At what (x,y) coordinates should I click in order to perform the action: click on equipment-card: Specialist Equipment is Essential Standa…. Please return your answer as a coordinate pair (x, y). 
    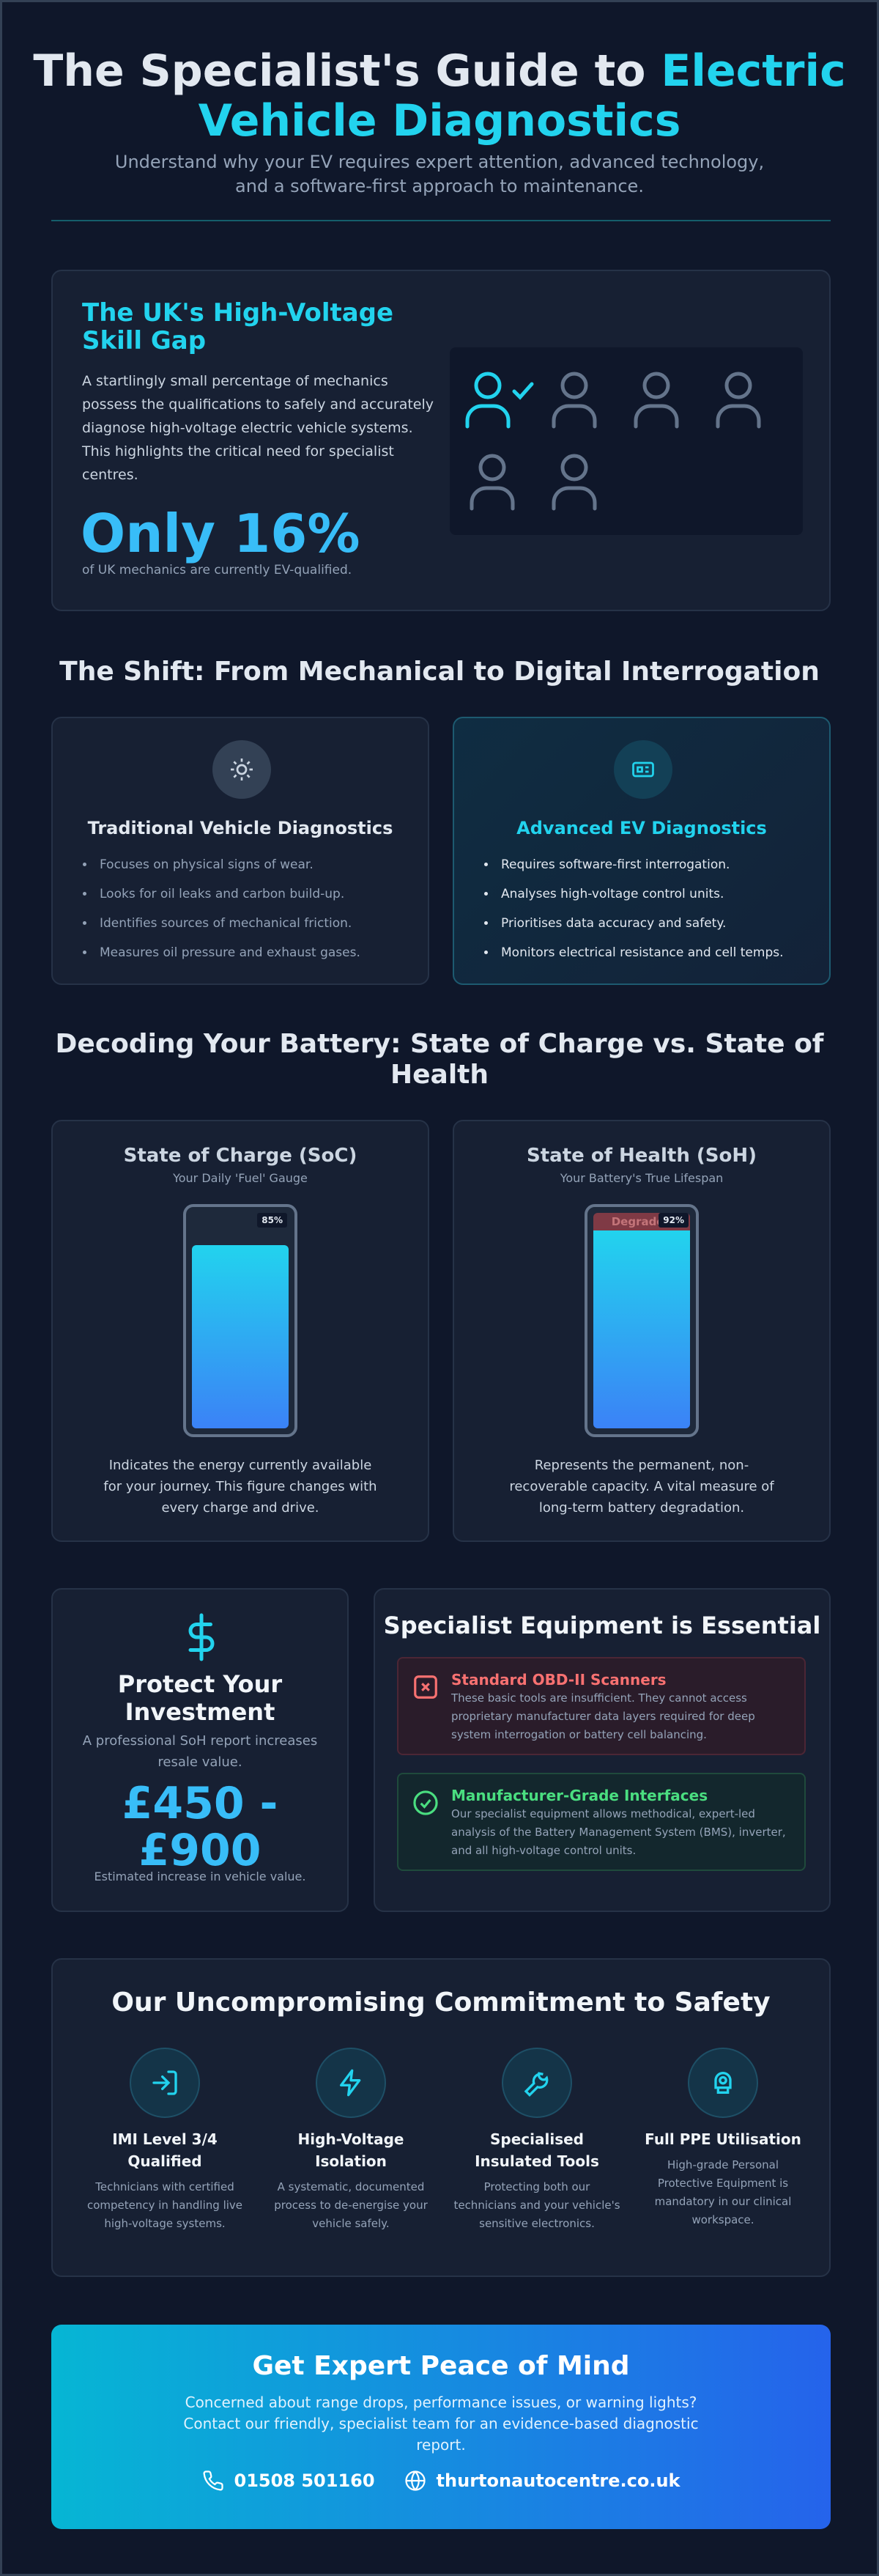
    Looking at the image, I should click on (603, 1750).